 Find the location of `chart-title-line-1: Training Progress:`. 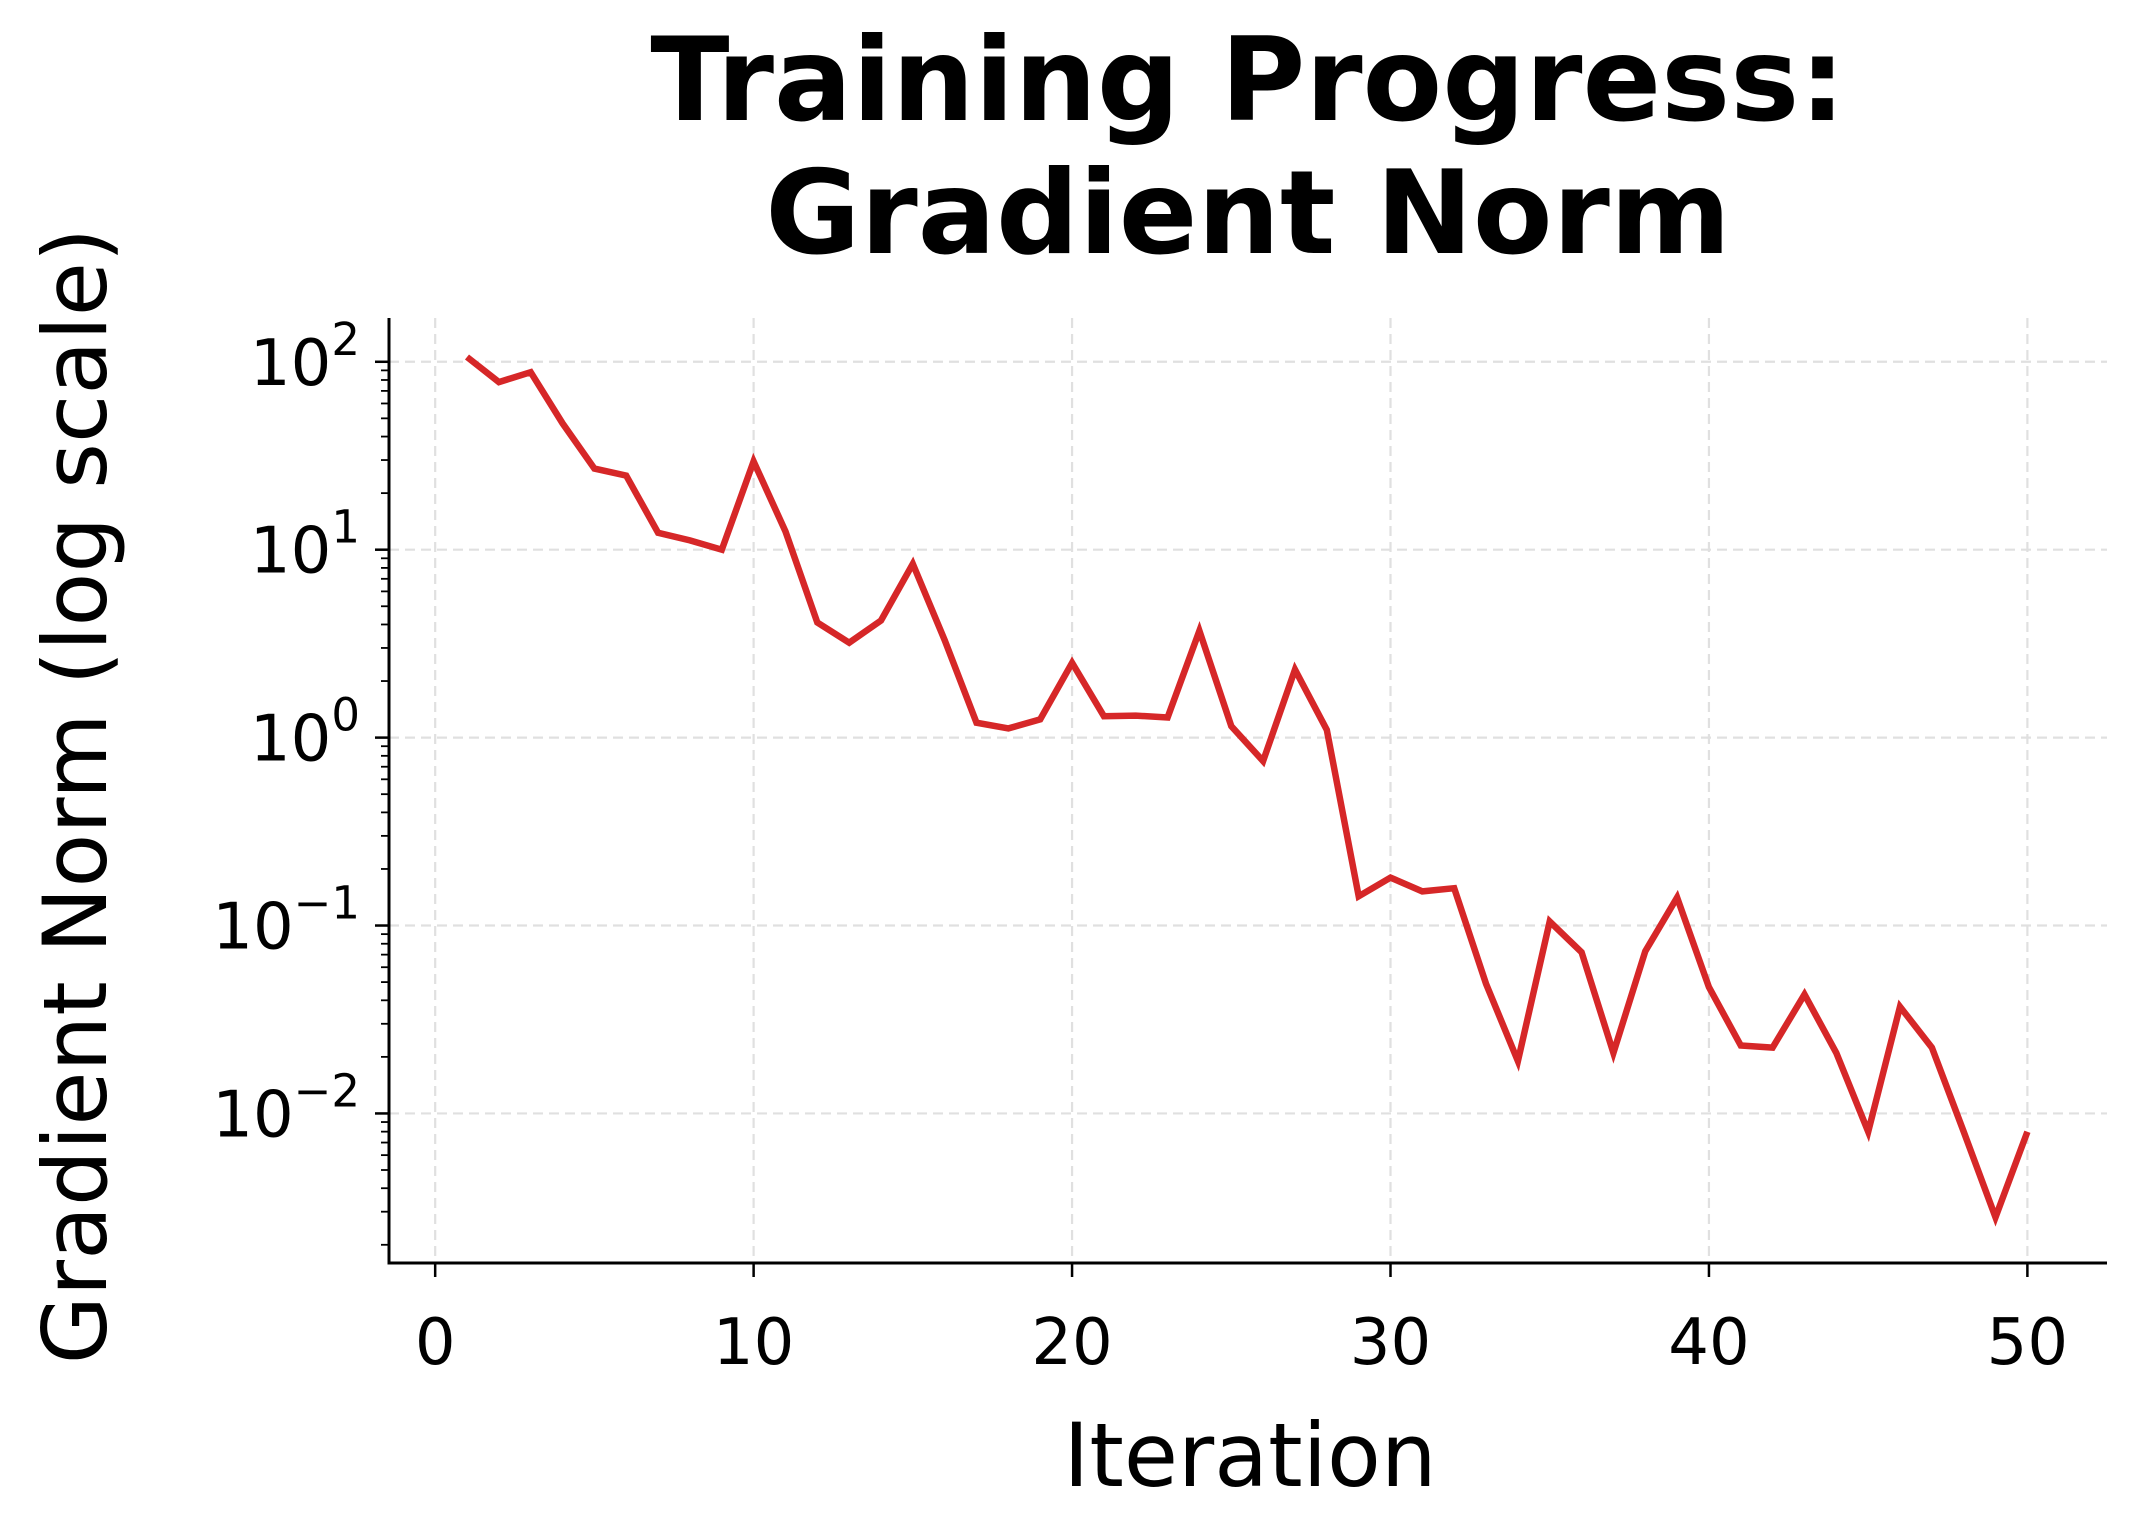

chart-title-line-1: Training Progress: is located at coordinates (1247, 80).